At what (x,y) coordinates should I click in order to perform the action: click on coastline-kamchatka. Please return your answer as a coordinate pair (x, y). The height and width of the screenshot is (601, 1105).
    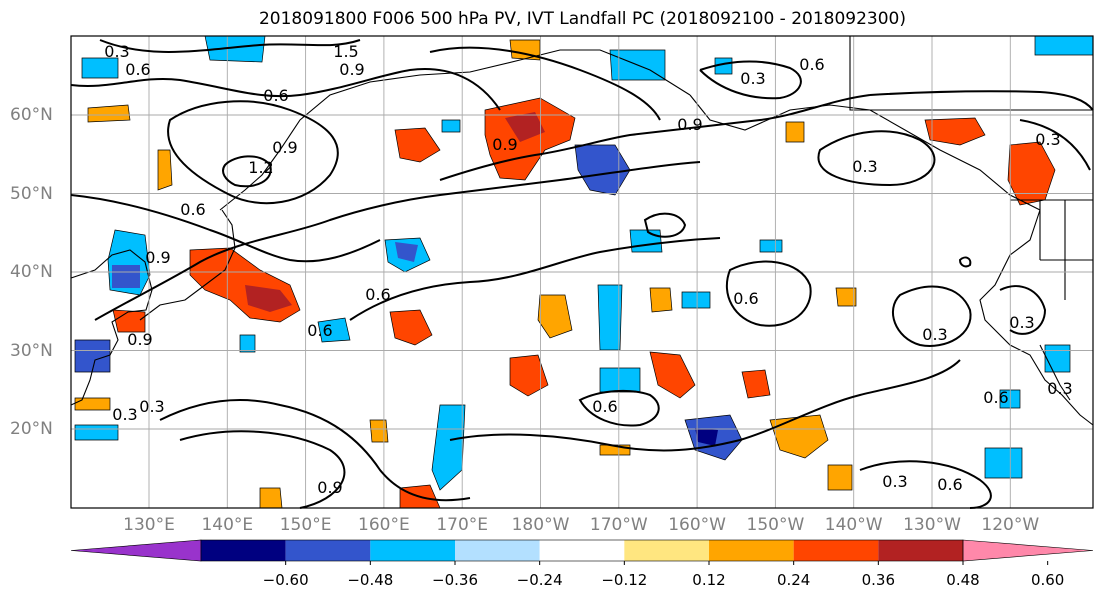
    Looking at the image, I should click on (455, 130).